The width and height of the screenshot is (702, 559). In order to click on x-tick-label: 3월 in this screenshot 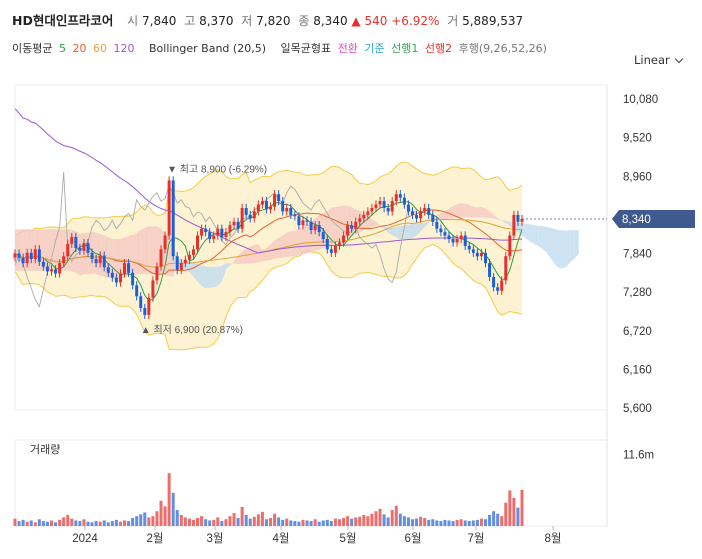, I will do `click(215, 538)`.